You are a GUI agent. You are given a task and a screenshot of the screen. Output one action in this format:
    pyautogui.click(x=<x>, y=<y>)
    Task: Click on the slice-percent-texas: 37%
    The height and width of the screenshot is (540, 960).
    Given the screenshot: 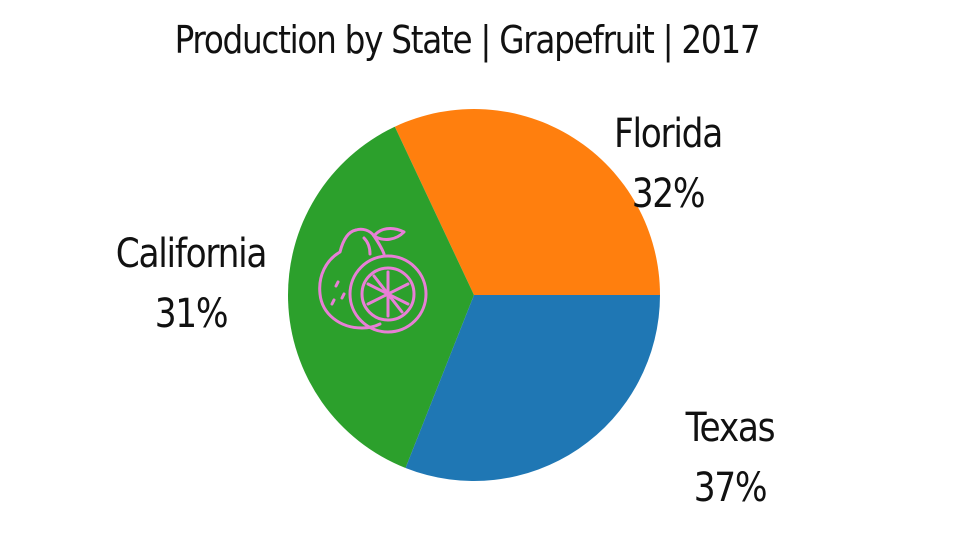 What is the action you would take?
    pyautogui.click(x=730, y=488)
    